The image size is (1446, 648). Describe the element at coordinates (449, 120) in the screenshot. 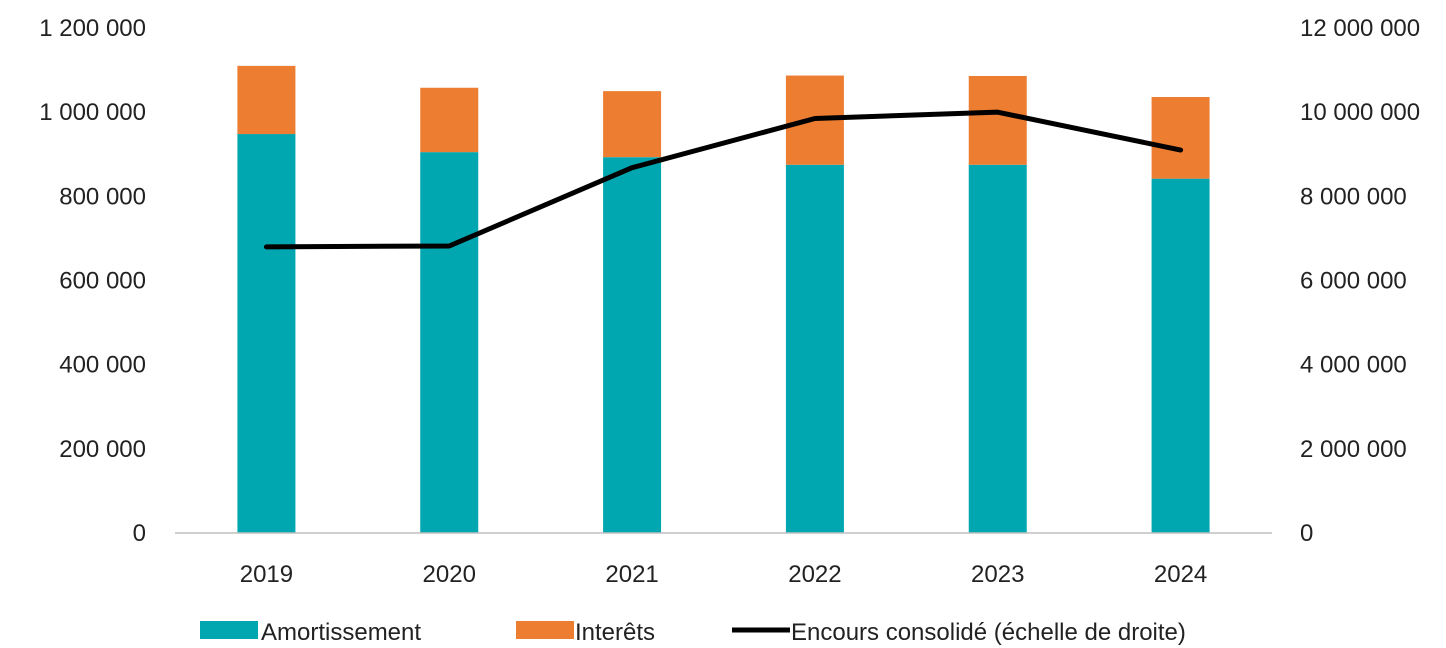

I see `bar-inter-ts-2020` at that location.